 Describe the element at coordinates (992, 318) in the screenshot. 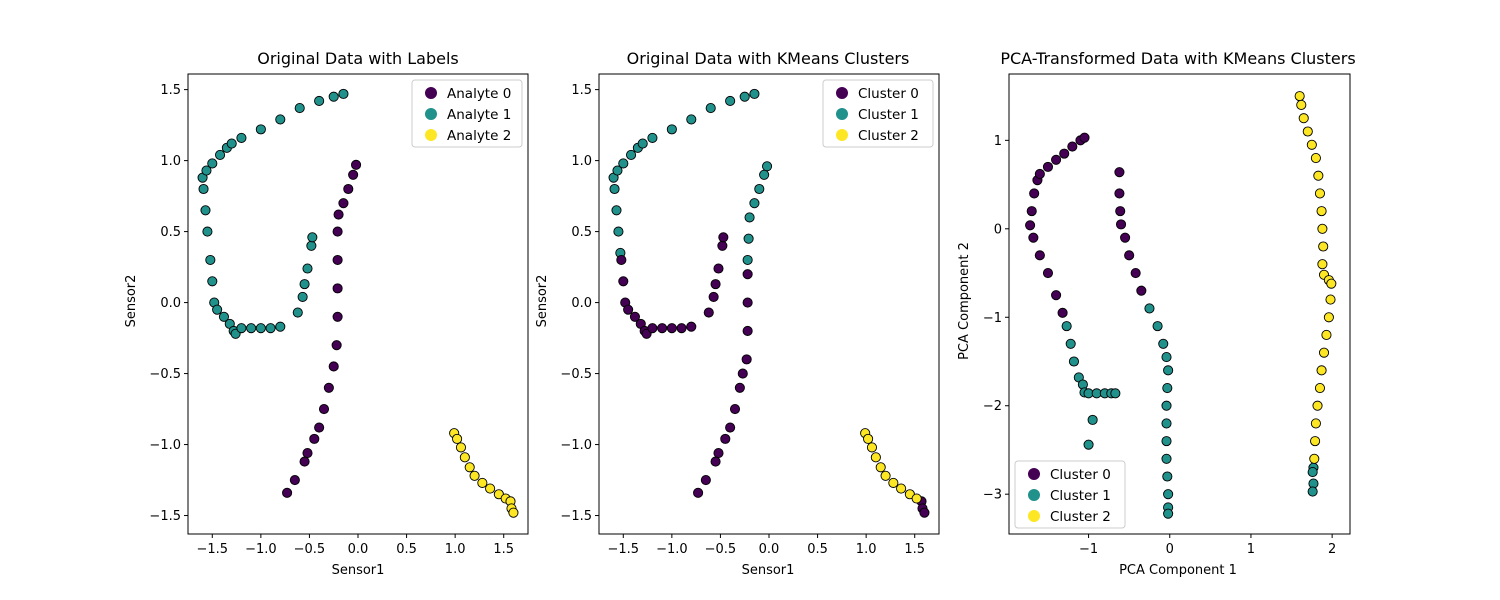

I see `y-tick-label: −1` at that location.